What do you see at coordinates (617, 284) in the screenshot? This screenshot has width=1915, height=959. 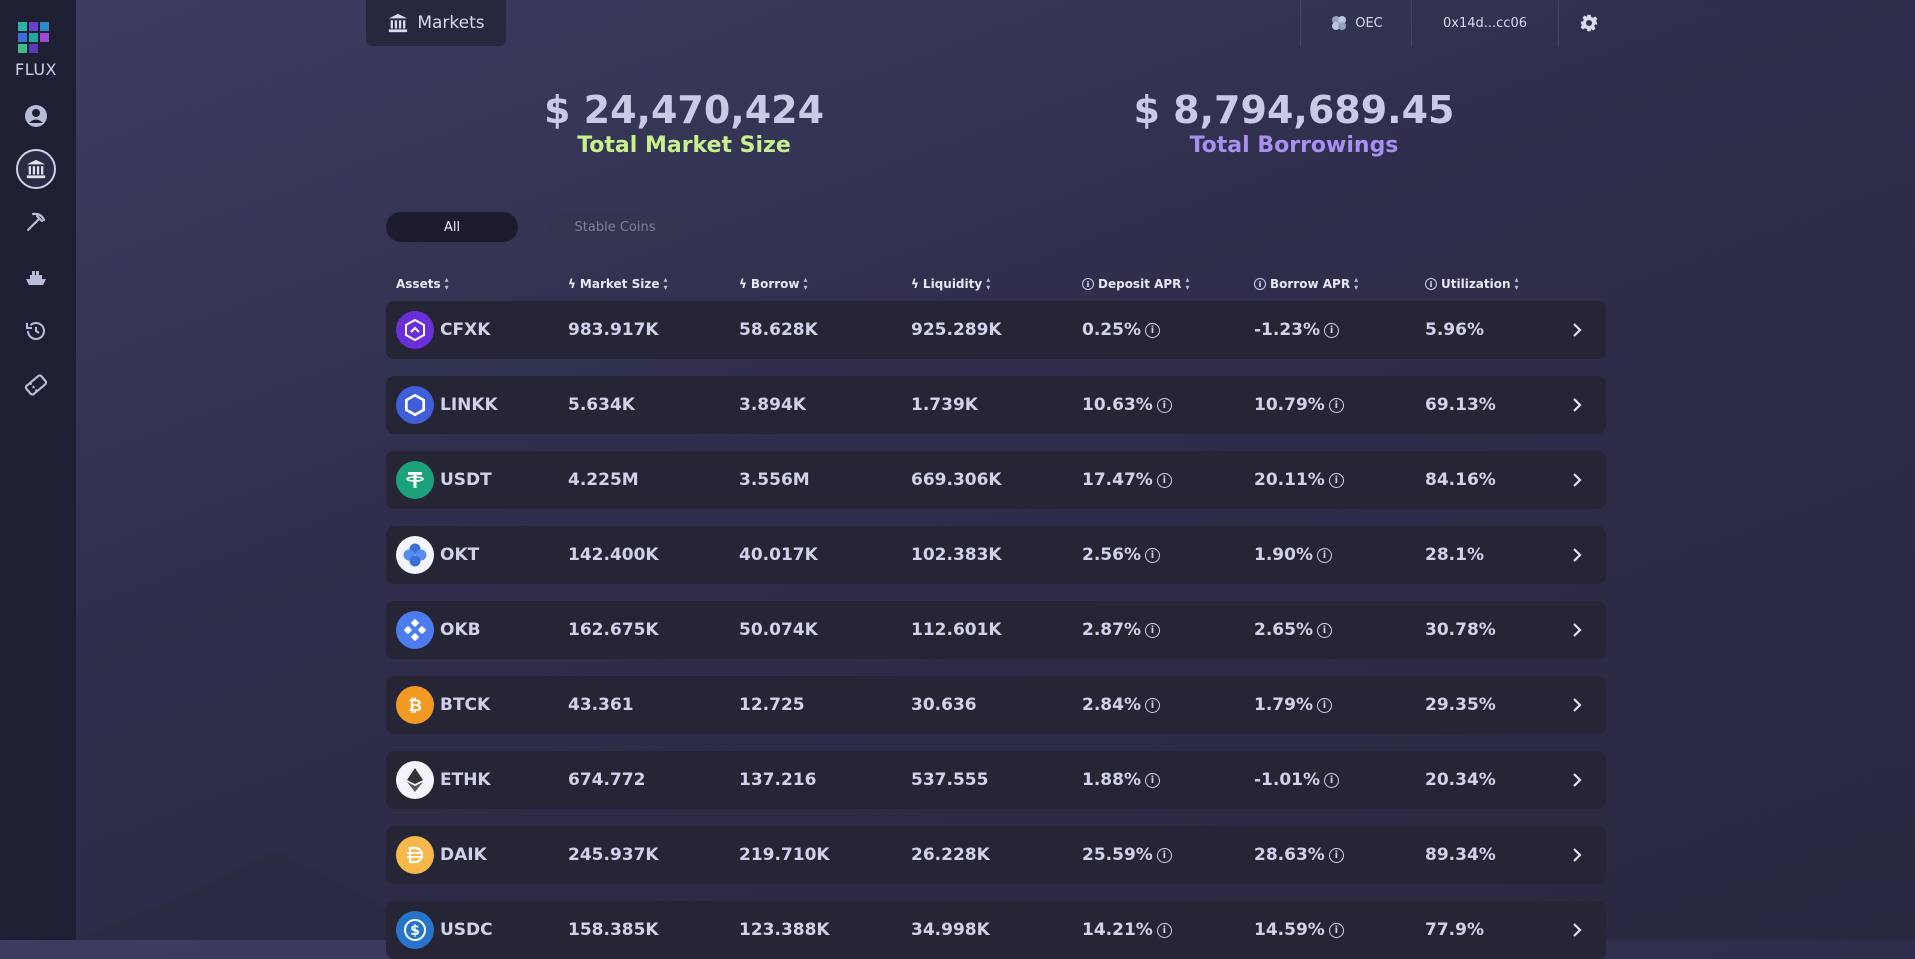 I see `header-market-size: ϟ Market Size ▴ ▾` at bounding box center [617, 284].